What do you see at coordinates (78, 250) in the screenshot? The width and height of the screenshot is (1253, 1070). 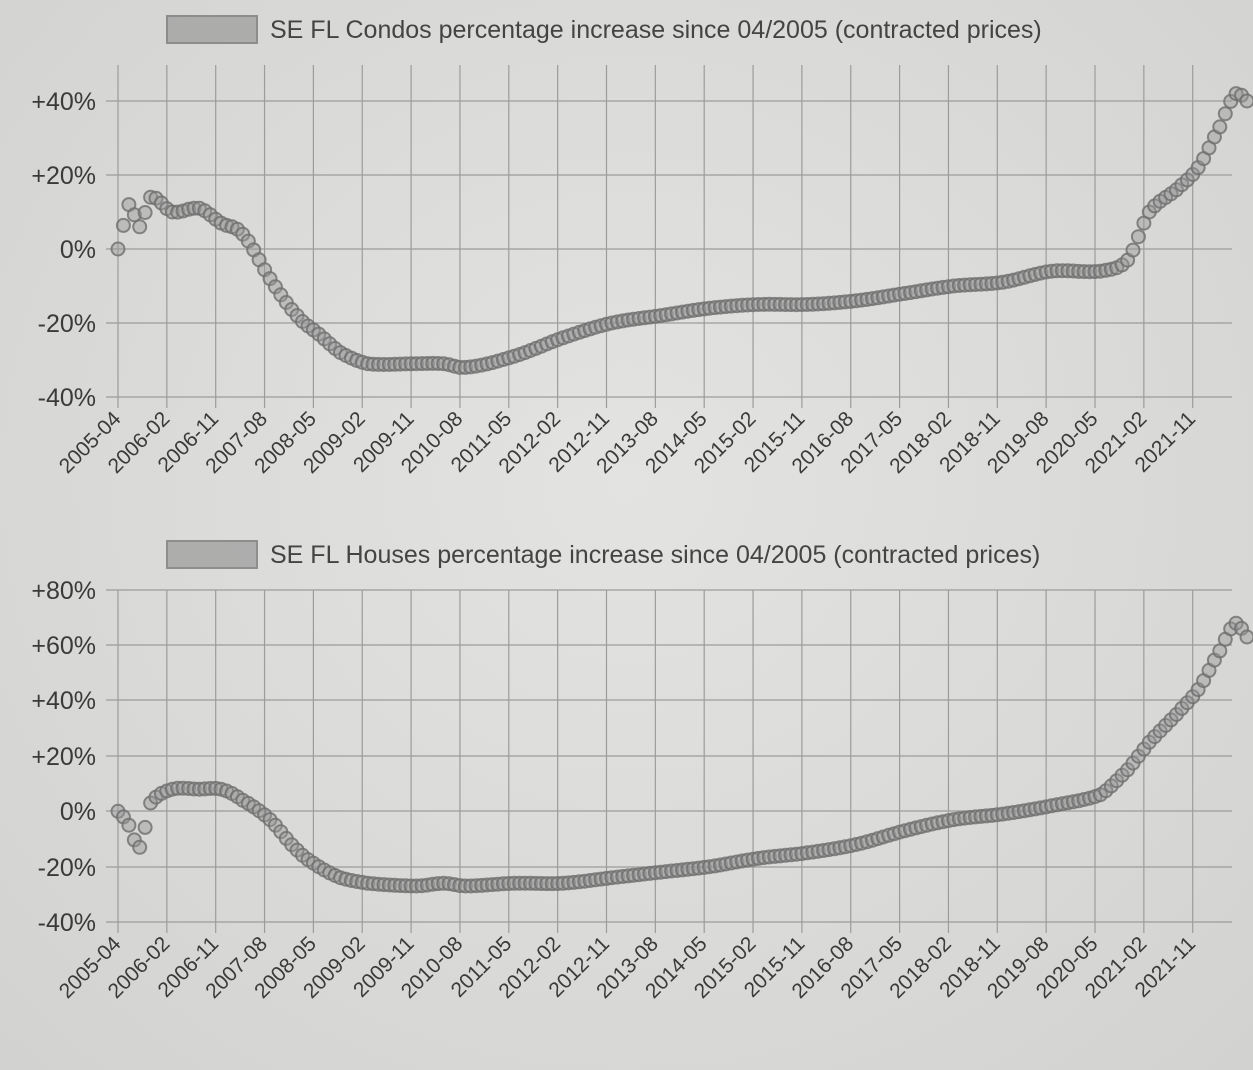 I see `y-tick-label: 0%` at bounding box center [78, 250].